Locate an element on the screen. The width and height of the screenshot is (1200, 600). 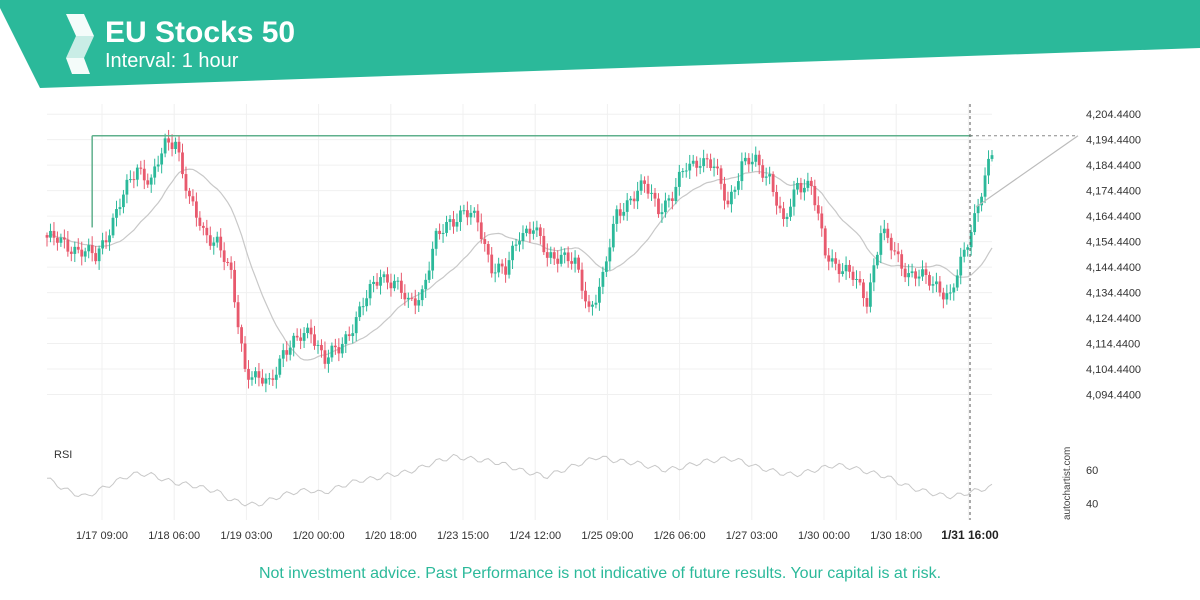
rsi-label: RSI is located at coordinates (63, 455).